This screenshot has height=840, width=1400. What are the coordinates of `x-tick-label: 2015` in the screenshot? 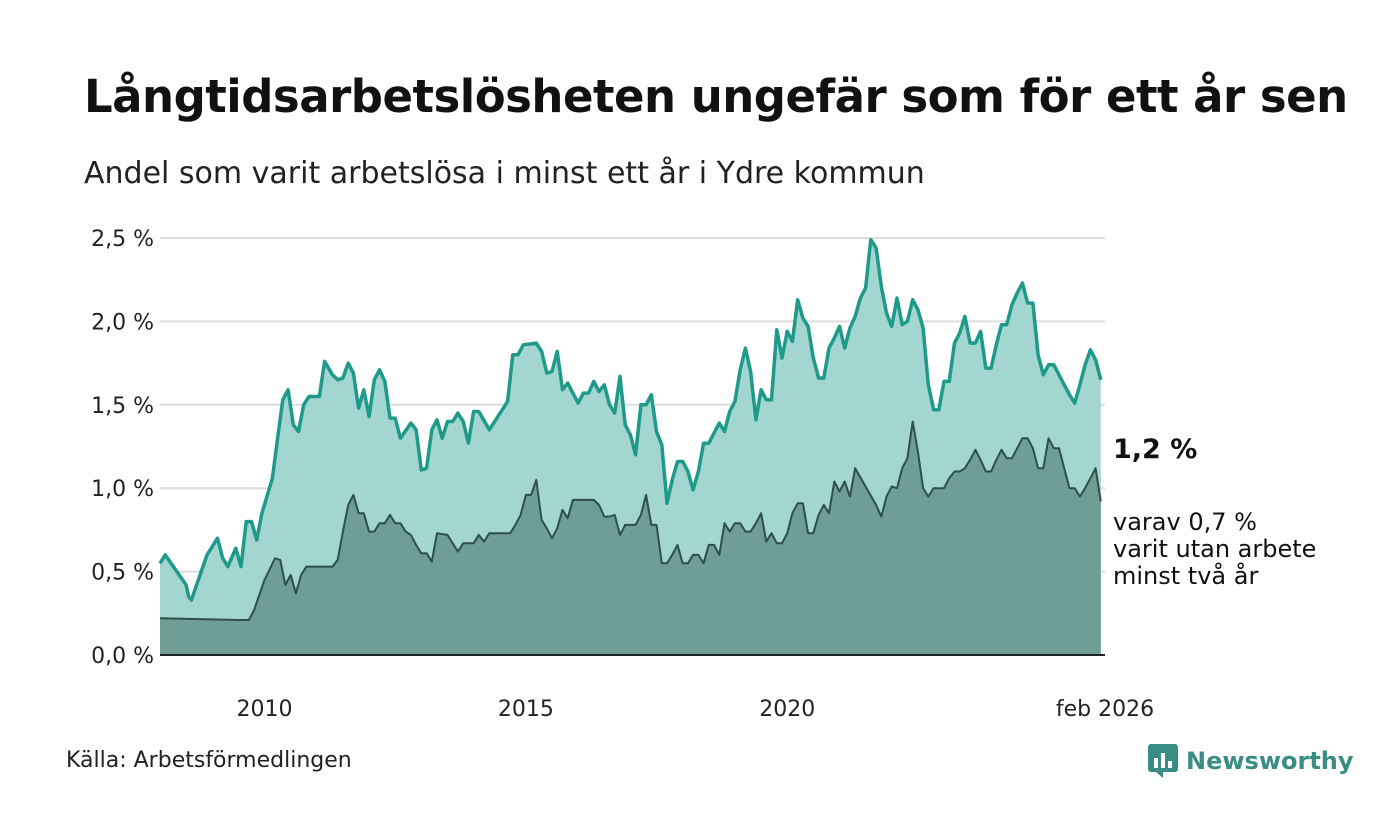 It's located at (526, 709).